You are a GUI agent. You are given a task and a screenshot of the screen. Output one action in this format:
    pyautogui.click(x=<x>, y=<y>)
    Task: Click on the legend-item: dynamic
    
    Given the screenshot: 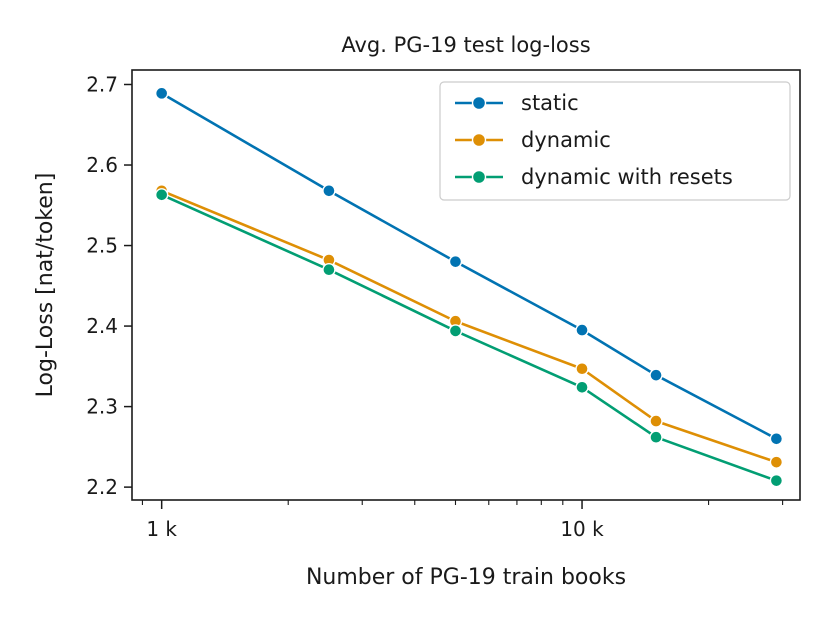 What is the action you would take?
    pyautogui.click(x=533, y=140)
    